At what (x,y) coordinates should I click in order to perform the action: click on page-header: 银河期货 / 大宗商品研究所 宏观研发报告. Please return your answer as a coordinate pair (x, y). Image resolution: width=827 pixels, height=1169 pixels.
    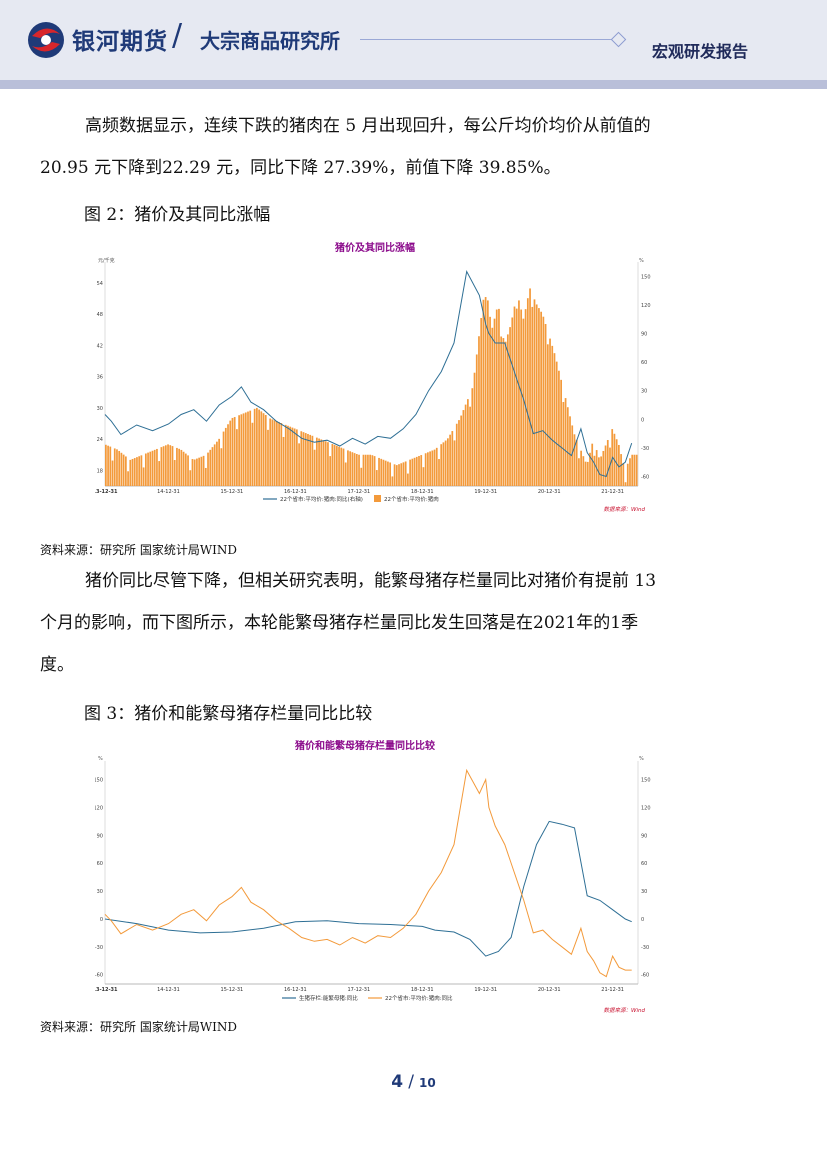
    Looking at the image, I should click on (413, 40).